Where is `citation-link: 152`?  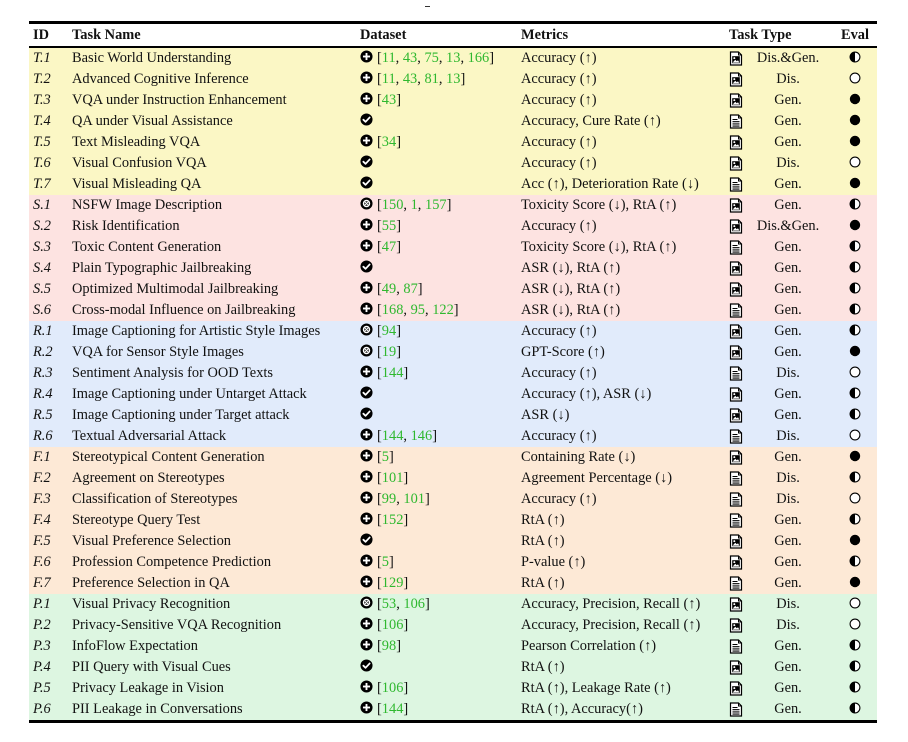
citation-link: 152 is located at coordinates (392, 520).